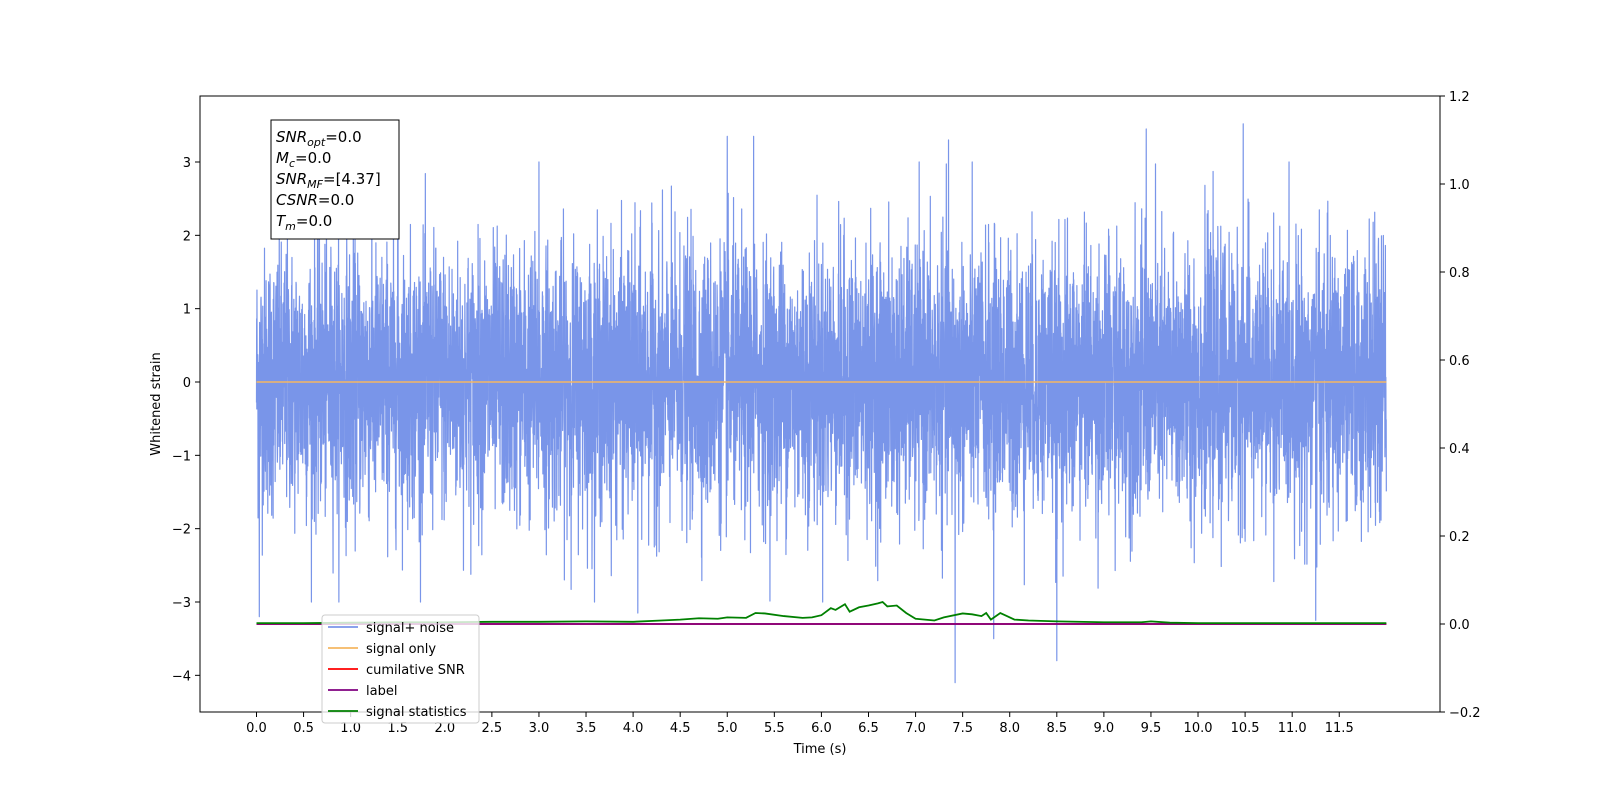 The height and width of the screenshot is (804, 1600). Describe the element at coordinates (962, 728) in the screenshot. I see `x-tick-label: 7.5` at that location.